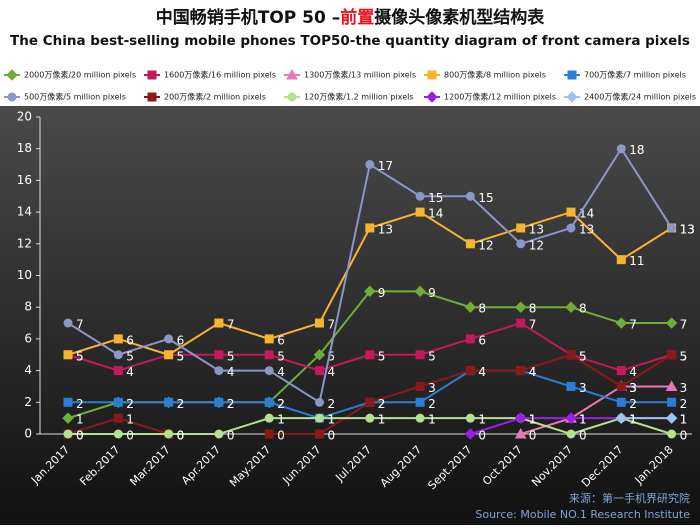 The width and height of the screenshot is (700, 529). I want to click on y-tick-label: 18, so click(24, 148).